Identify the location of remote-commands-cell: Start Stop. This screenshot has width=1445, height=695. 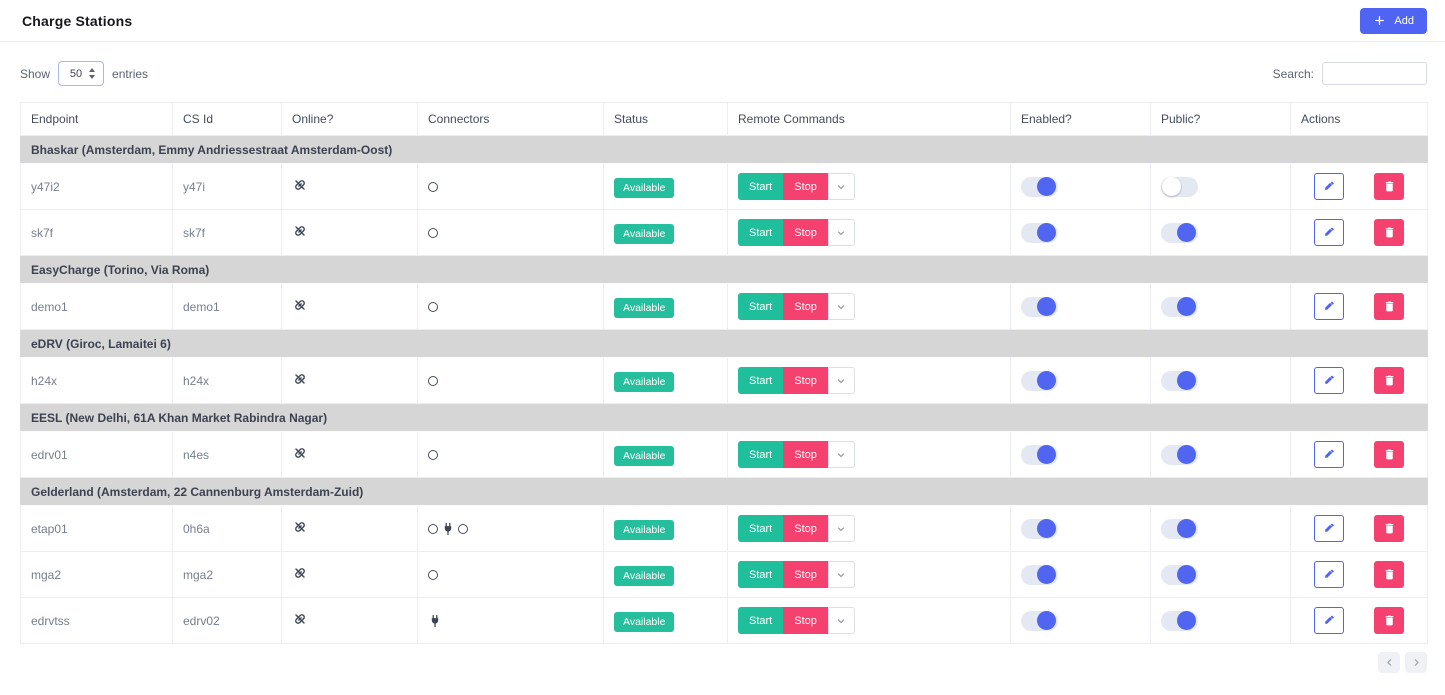
(869, 574).